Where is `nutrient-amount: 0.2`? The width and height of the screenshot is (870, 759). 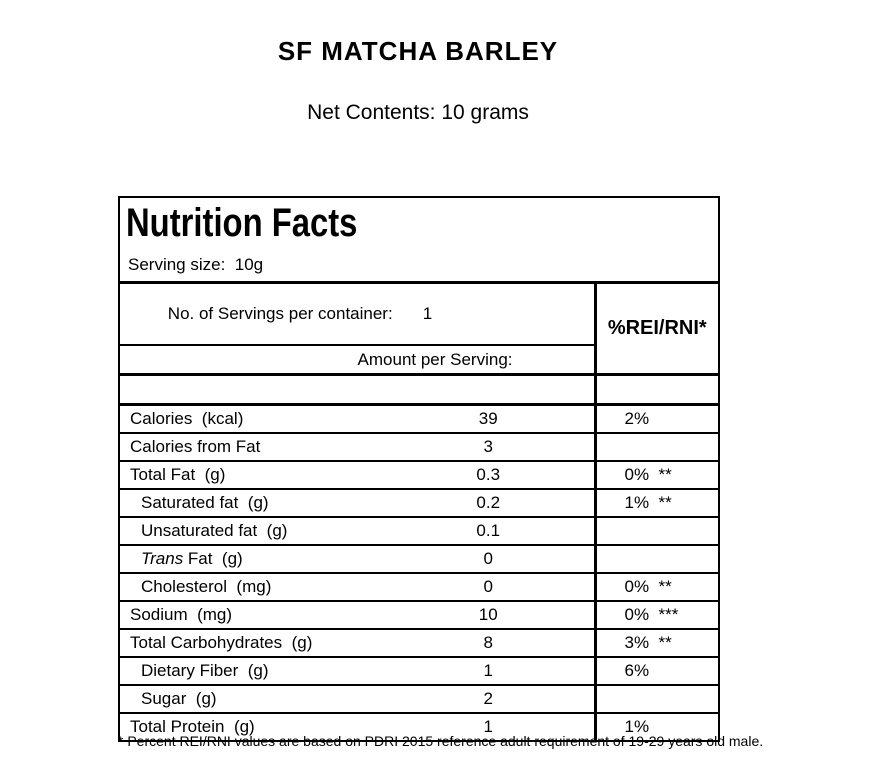
nutrient-amount: 0.2 is located at coordinates (489, 503).